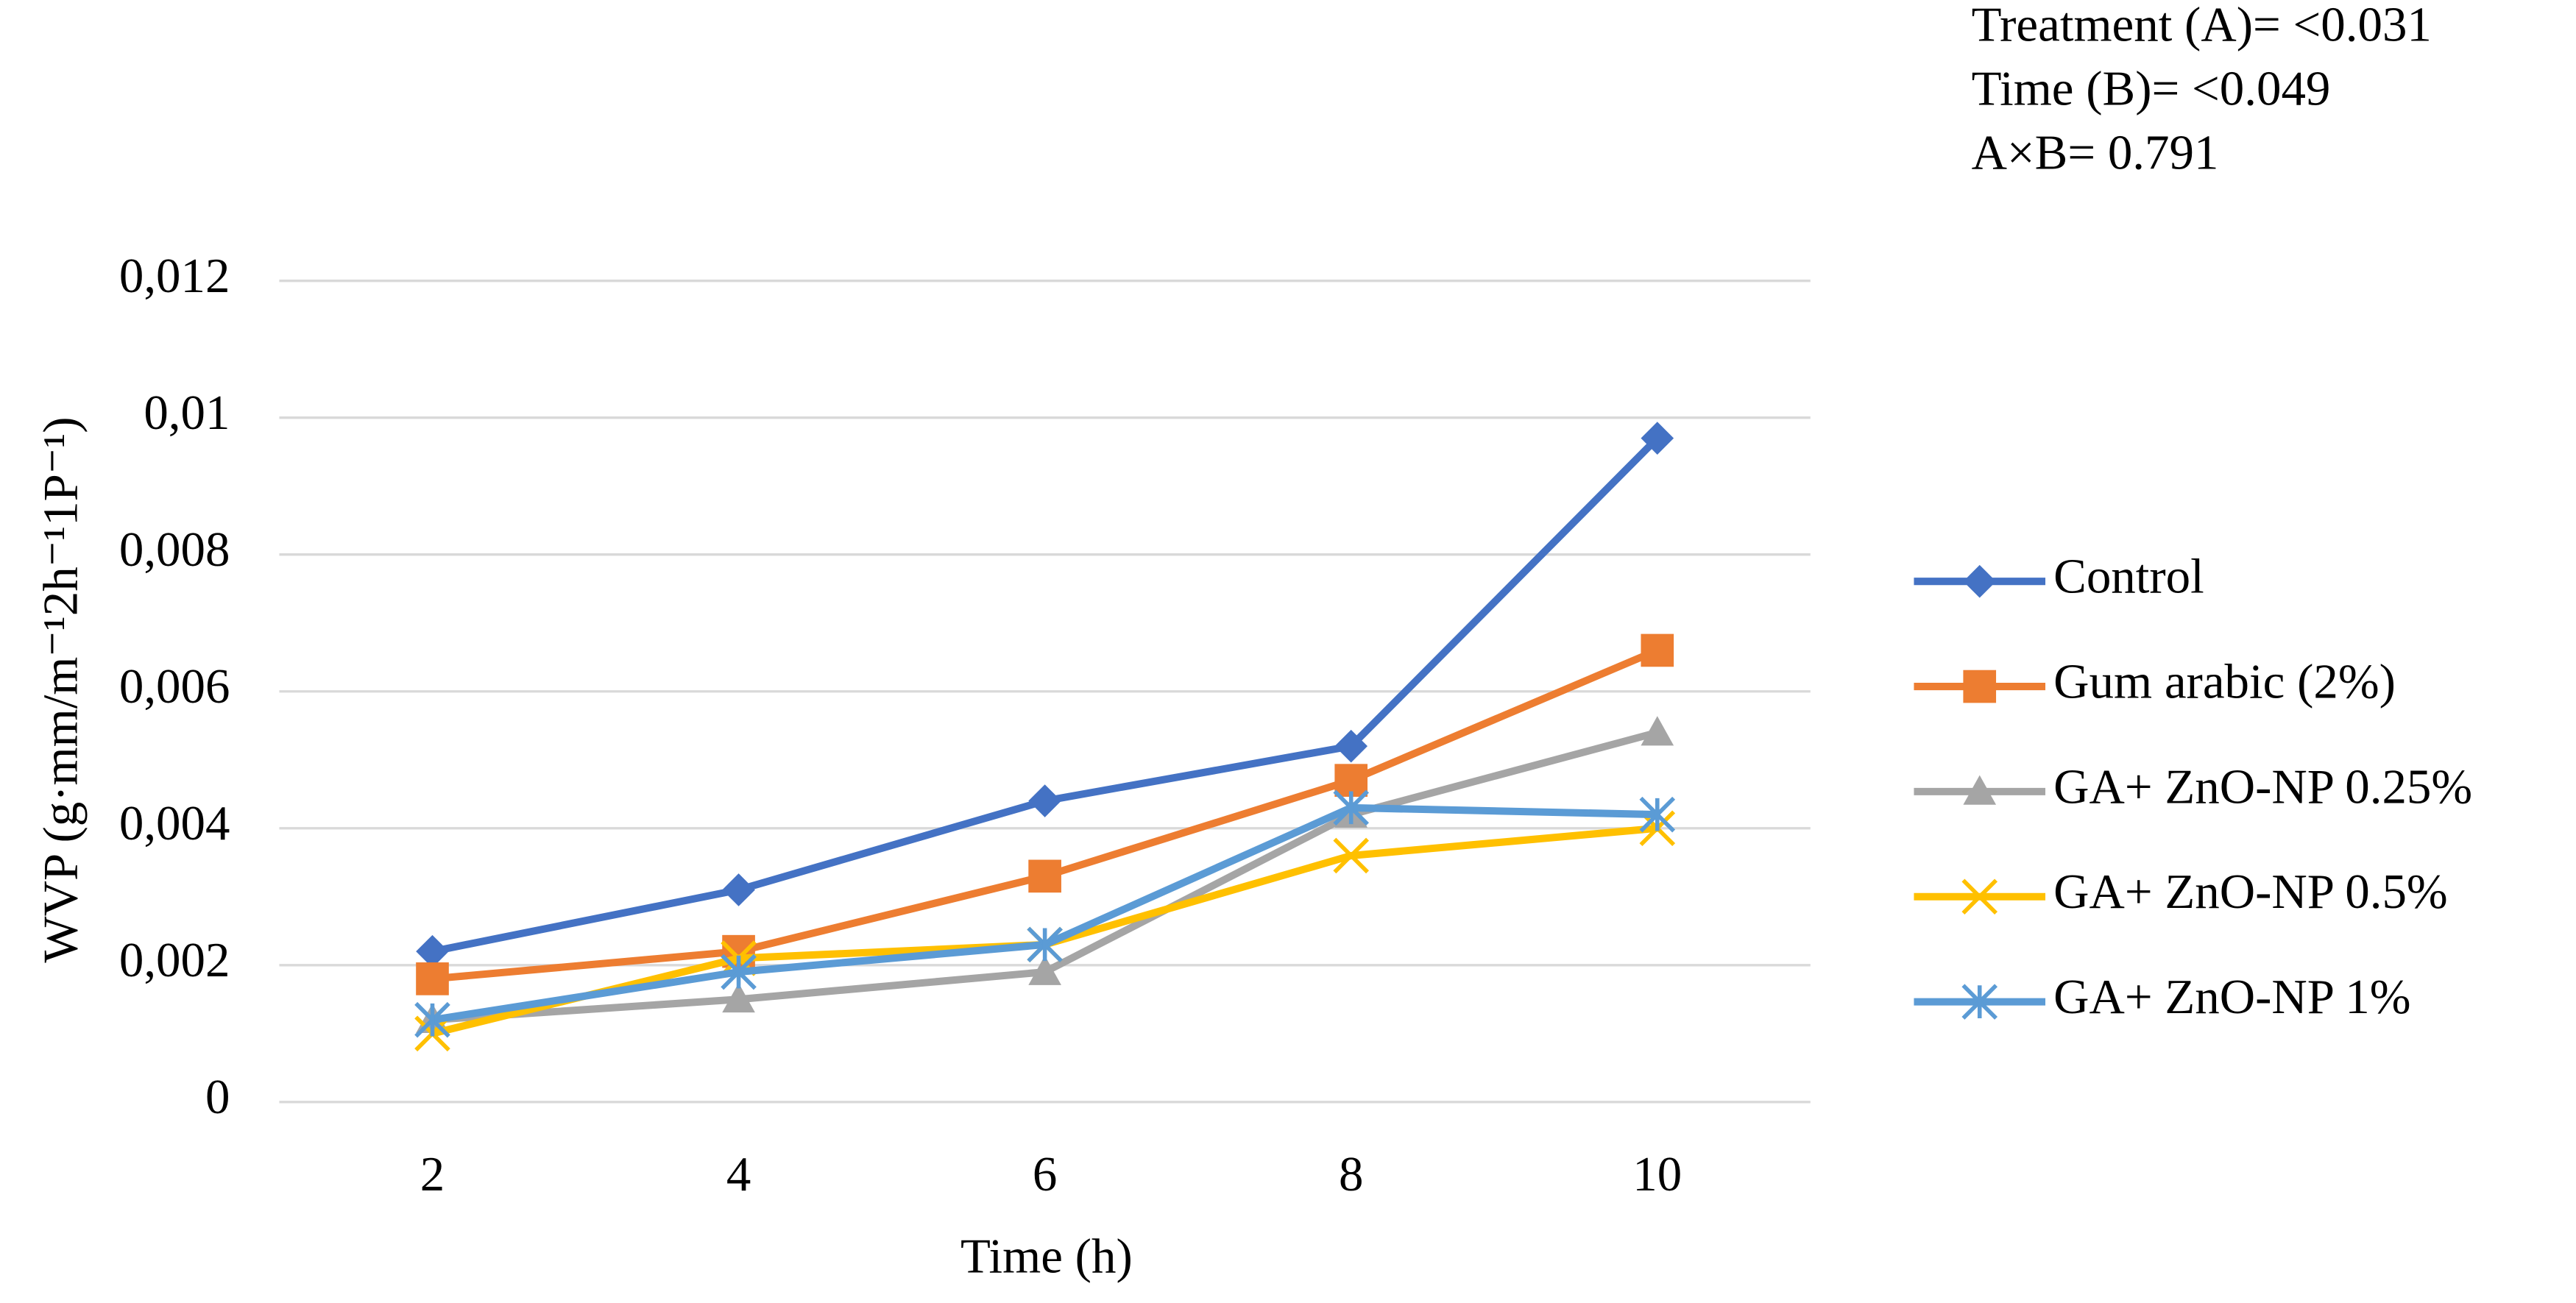  I want to click on y-tick-label: 0,002, so click(174, 960).